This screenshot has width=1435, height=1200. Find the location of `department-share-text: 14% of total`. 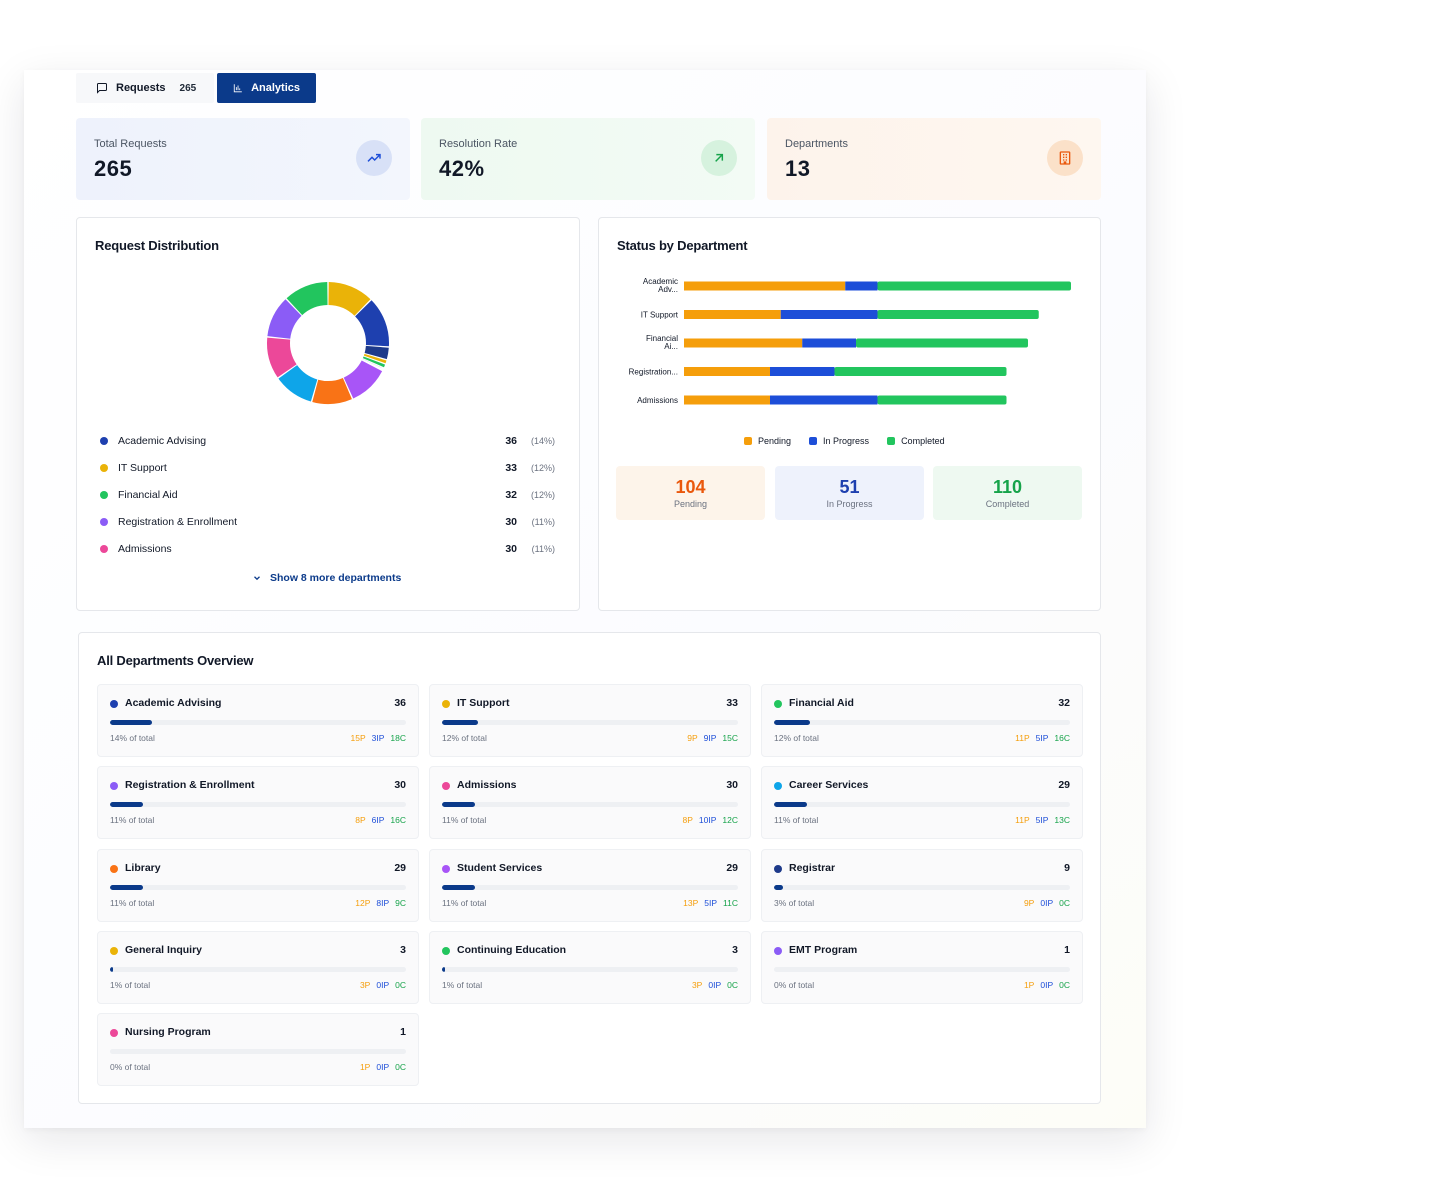

department-share-text: 14% of total is located at coordinates (132, 738).